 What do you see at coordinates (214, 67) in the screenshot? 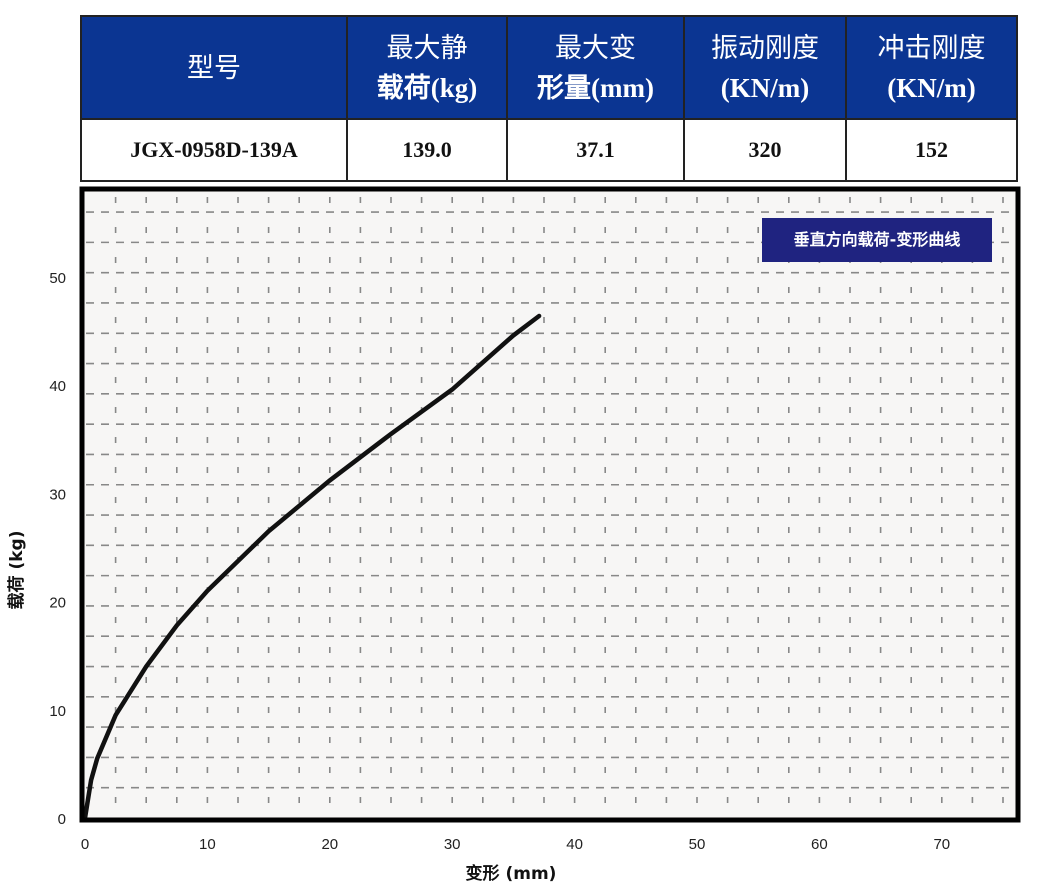
I see `header-model: 型号` at bounding box center [214, 67].